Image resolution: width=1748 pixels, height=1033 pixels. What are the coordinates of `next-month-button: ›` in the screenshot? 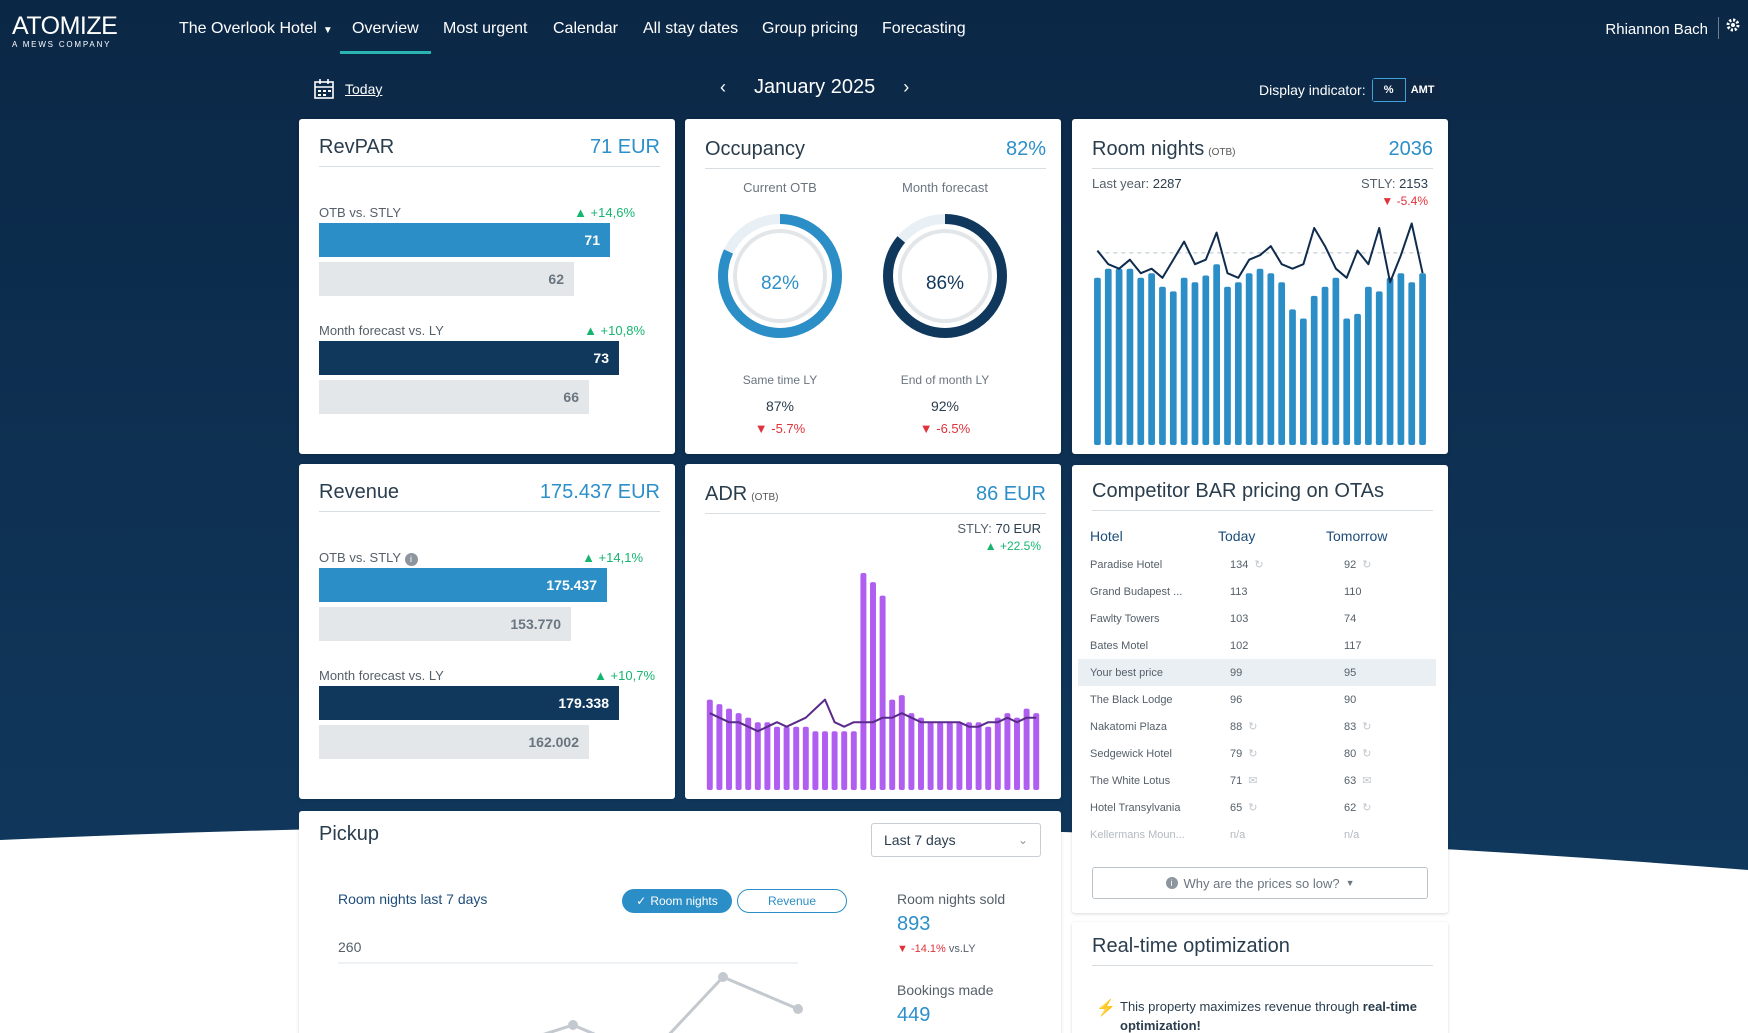 It's located at (906, 87).